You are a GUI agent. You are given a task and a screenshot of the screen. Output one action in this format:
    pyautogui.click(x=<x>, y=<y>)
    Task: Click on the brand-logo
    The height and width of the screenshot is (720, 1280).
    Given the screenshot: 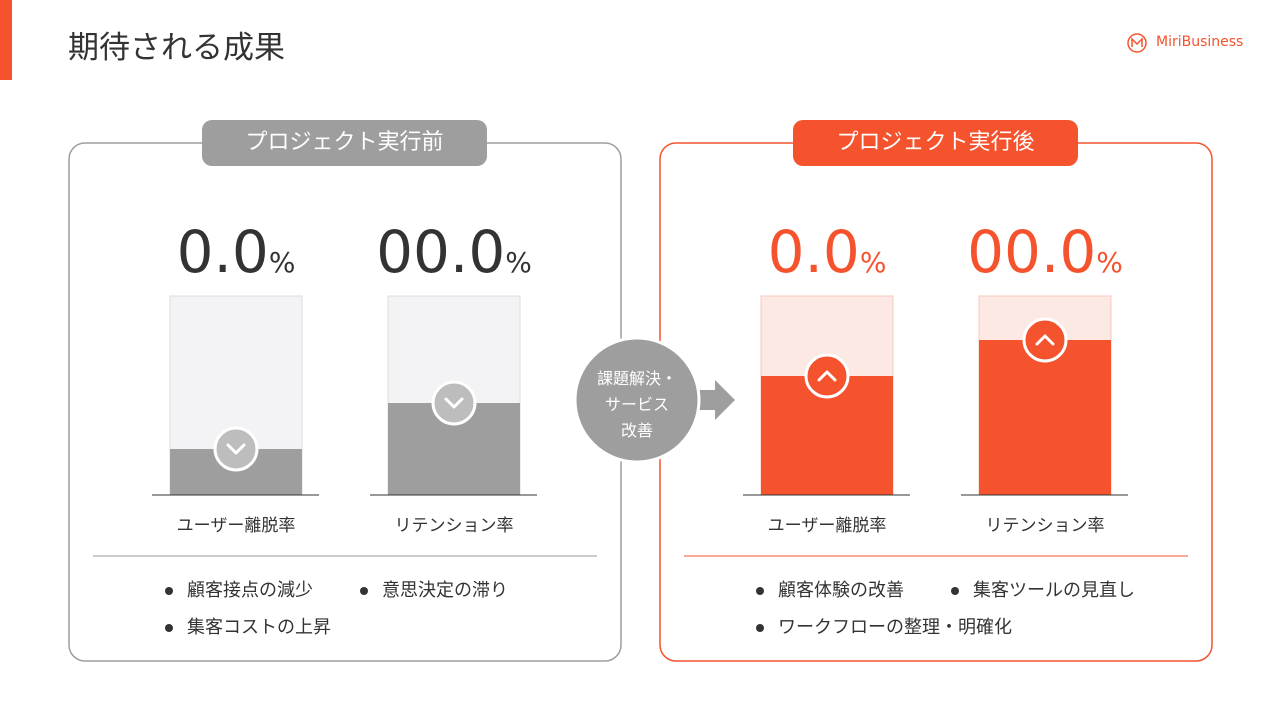 What is the action you would take?
    pyautogui.click(x=1137, y=43)
    